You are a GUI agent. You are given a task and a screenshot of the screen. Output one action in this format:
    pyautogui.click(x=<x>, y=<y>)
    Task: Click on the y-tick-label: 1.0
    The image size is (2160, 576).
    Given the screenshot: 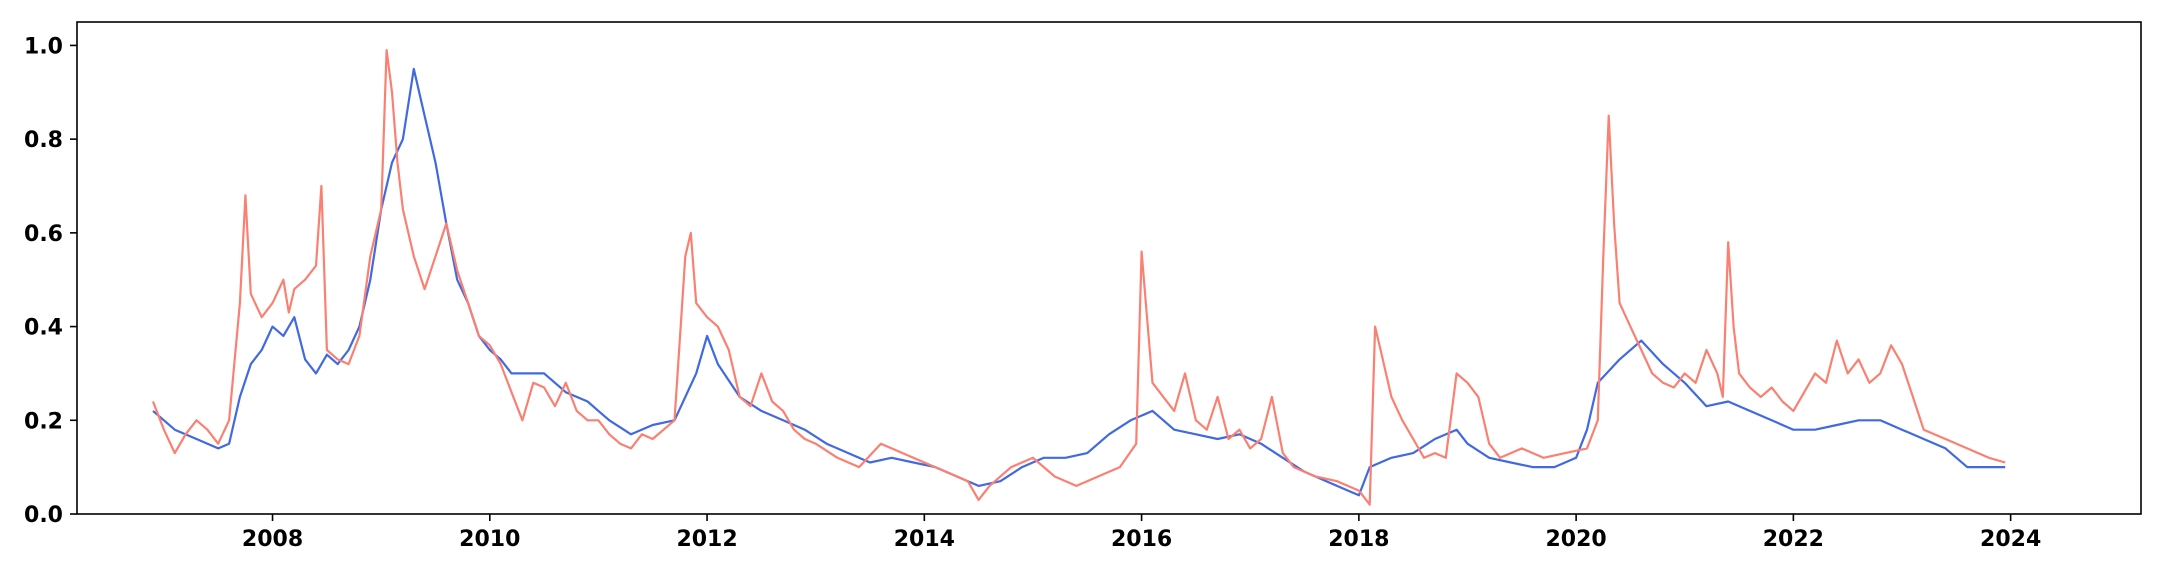 What is the action you would take?
    pyautogui.click(x=43, y=46)
    